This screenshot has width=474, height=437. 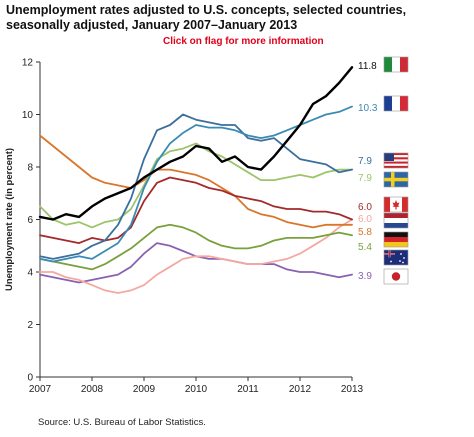 I want to click on x-tick-label: 2010, so click(x=196, y=389).